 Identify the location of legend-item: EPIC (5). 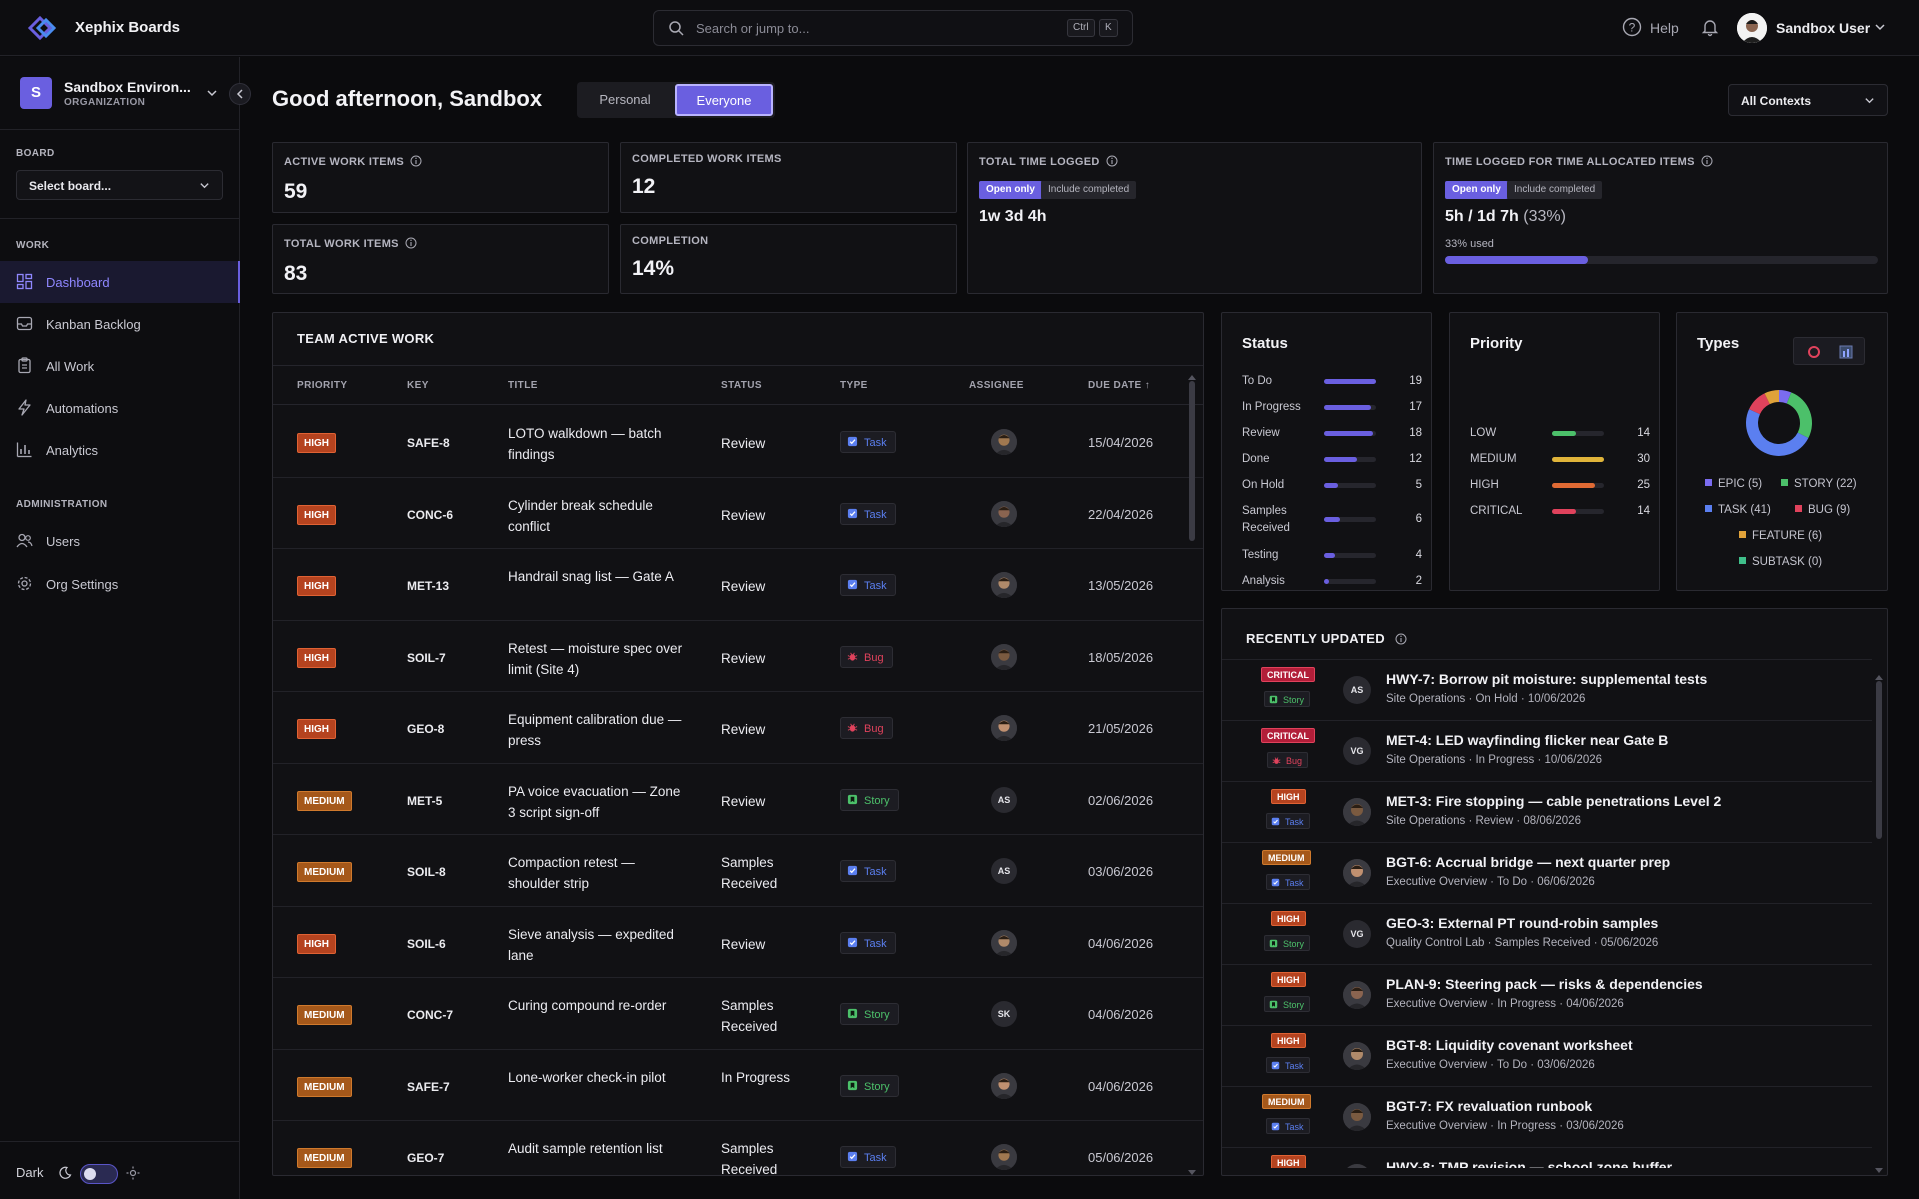
(1733, 484).